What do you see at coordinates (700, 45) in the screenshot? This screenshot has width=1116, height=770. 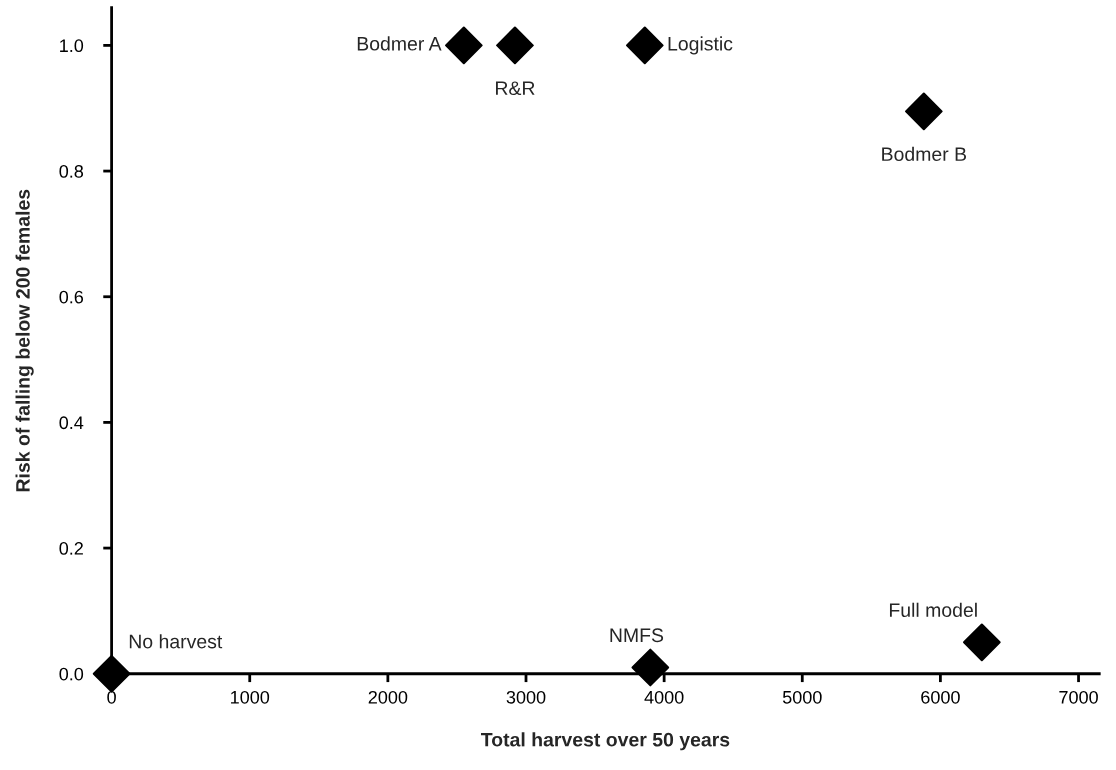 I see `annotation: Logistic` at bounding box center [700, 45].